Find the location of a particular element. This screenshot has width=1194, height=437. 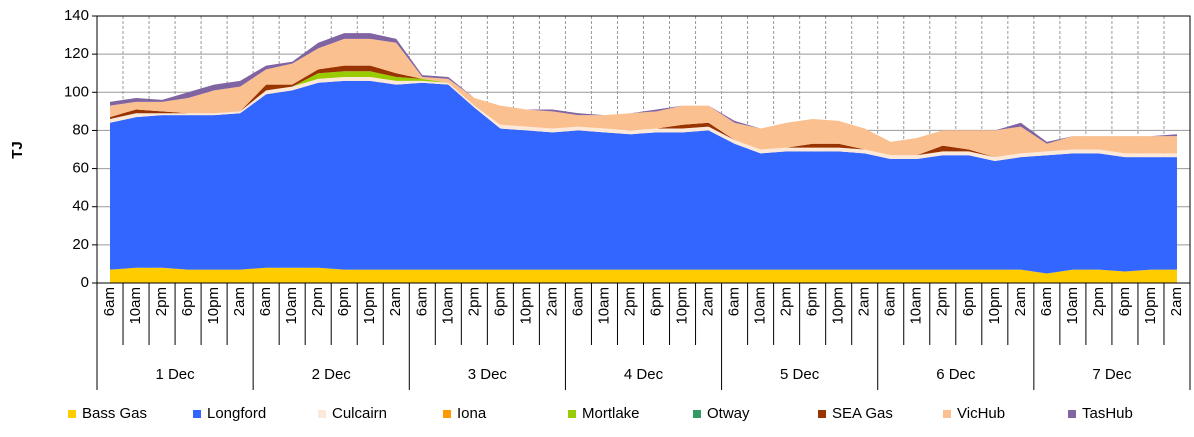

x-group-label: 2 Dec is located at coordinates (332, 374).